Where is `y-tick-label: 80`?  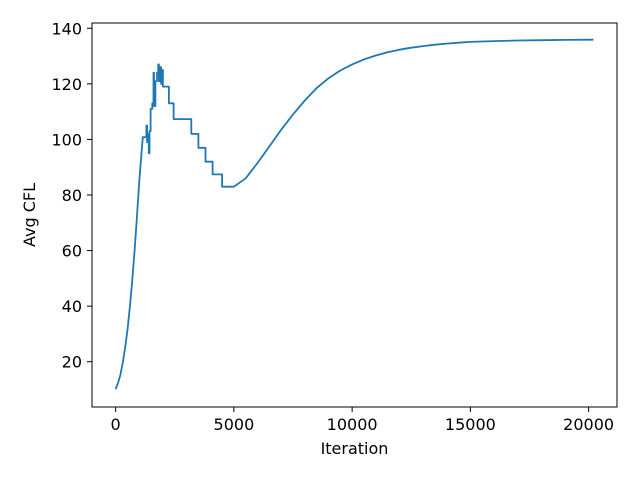 y-tick-label: 80 is located at coordinates (72, 195).